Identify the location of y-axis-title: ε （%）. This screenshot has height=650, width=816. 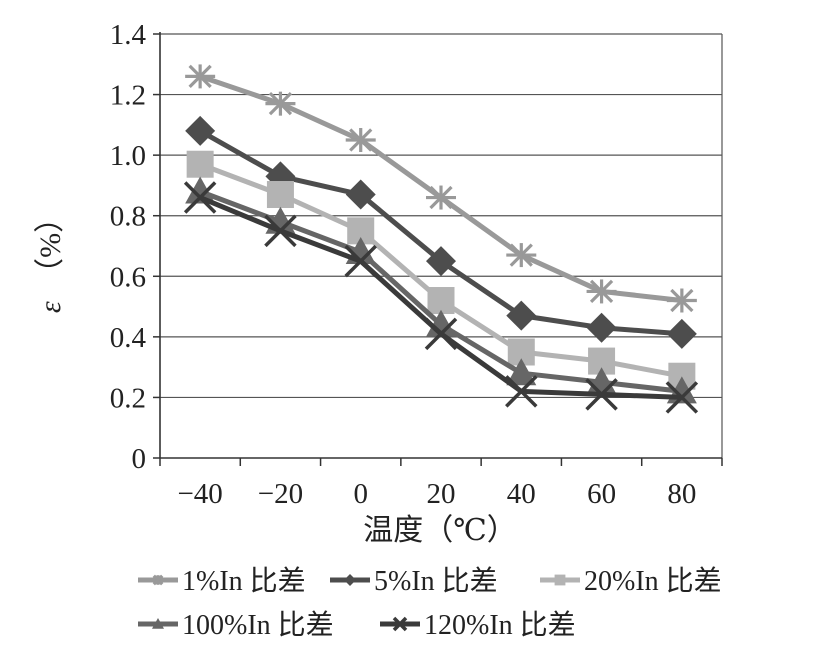
(50, 258).